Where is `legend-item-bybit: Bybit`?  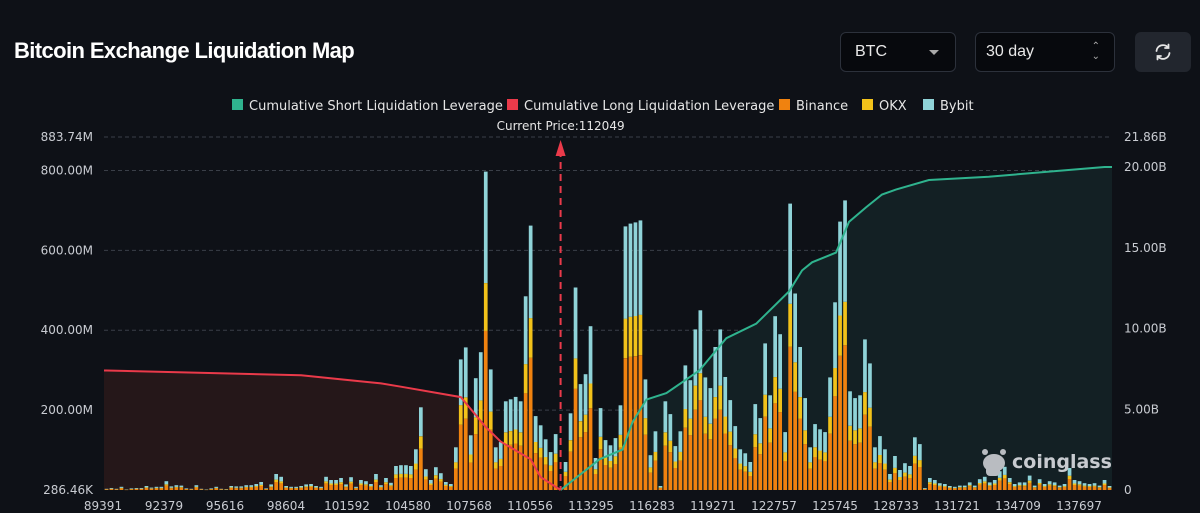 legend-item-bybit: Bybit is located at coordinates (948, 106).